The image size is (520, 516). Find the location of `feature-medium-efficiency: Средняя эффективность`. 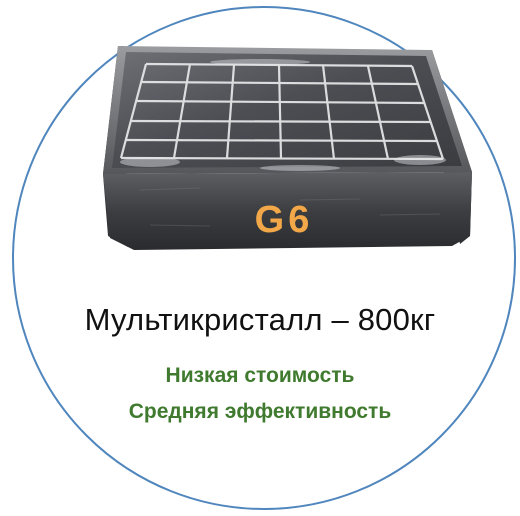

feature-medium-efficiency: Средняя эффективность is located at coordinates (260, 411).